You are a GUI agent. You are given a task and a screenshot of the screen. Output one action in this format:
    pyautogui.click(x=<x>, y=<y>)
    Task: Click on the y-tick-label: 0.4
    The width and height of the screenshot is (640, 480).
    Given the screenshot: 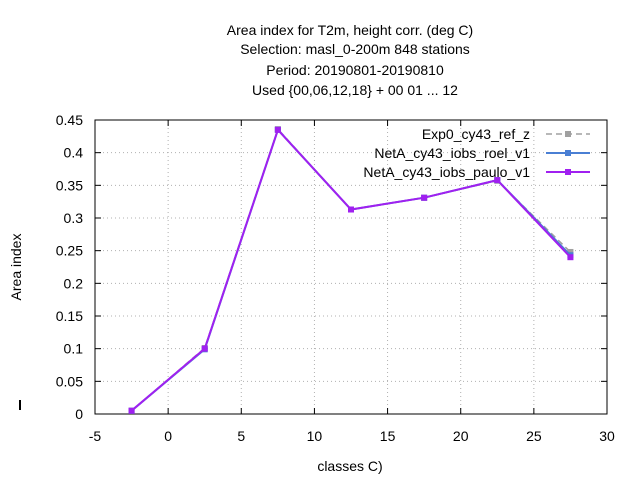 What is the action you would take?
    pyautogui.click(x=74, y=153)
    